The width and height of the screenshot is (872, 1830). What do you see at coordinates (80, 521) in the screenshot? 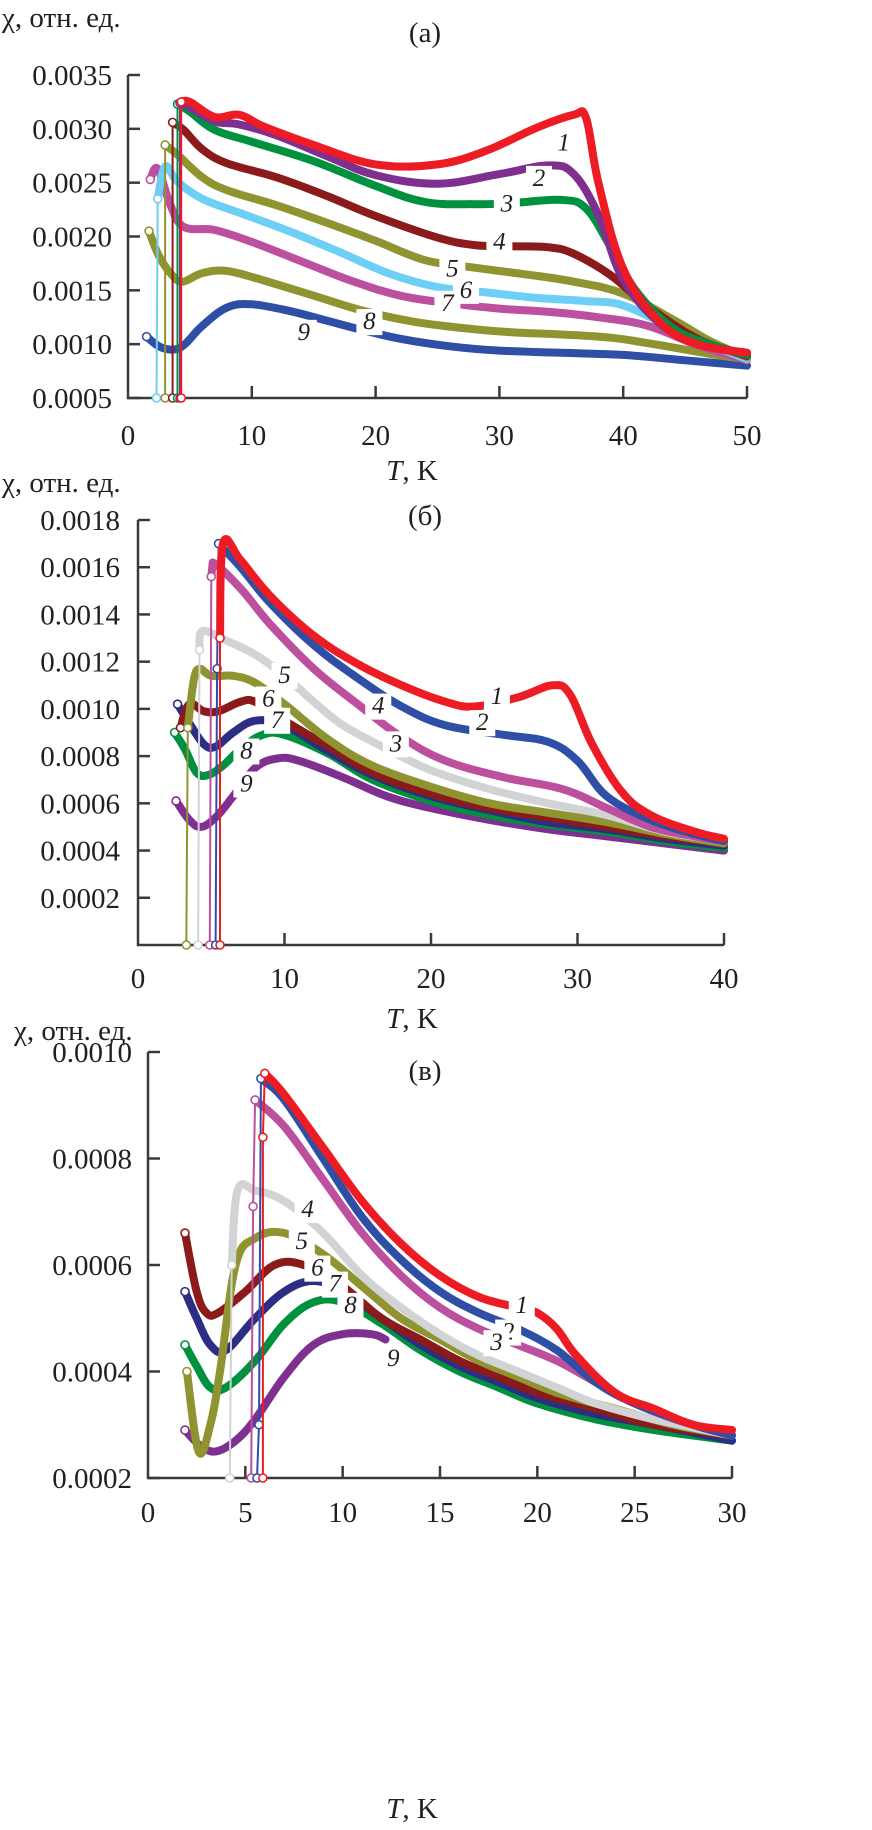
I see `y-tick-label: 0.0018` at bounding box center [80, 521].